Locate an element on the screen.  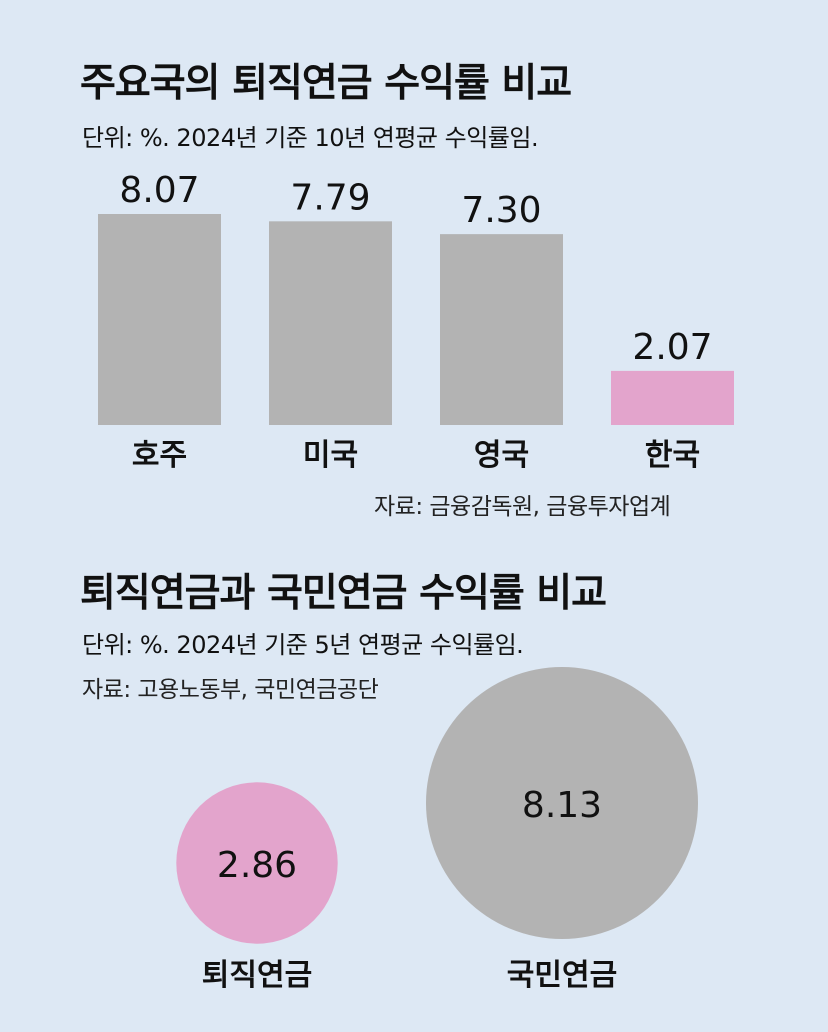
bar-category-label: 미국 is located at coordinates (330, 455).